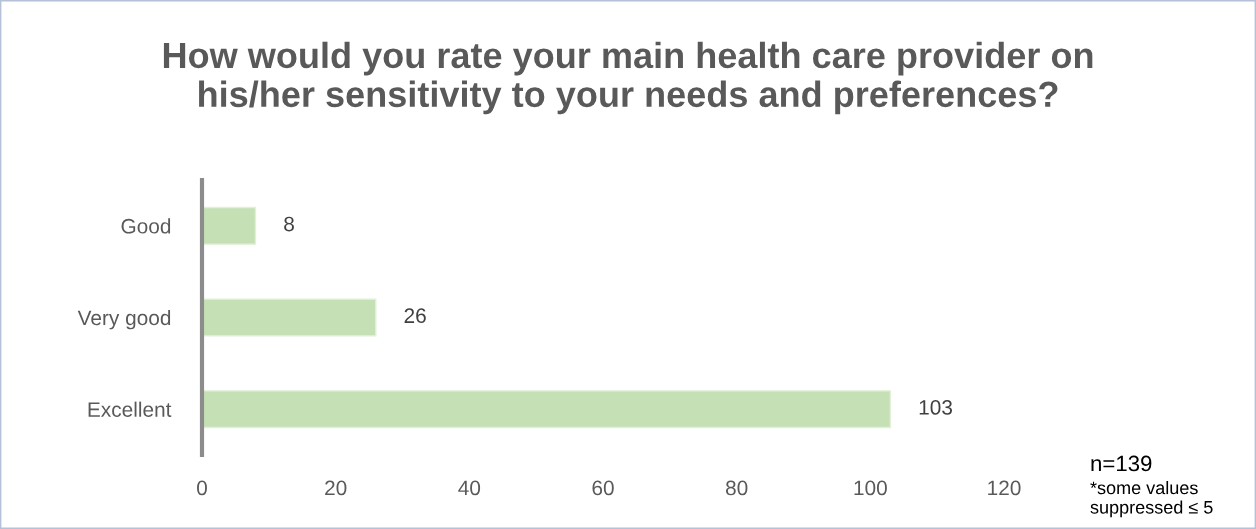  Describe the element at coordinates (935, 407) in the screenshot. I see `data-label: 103` at that location.